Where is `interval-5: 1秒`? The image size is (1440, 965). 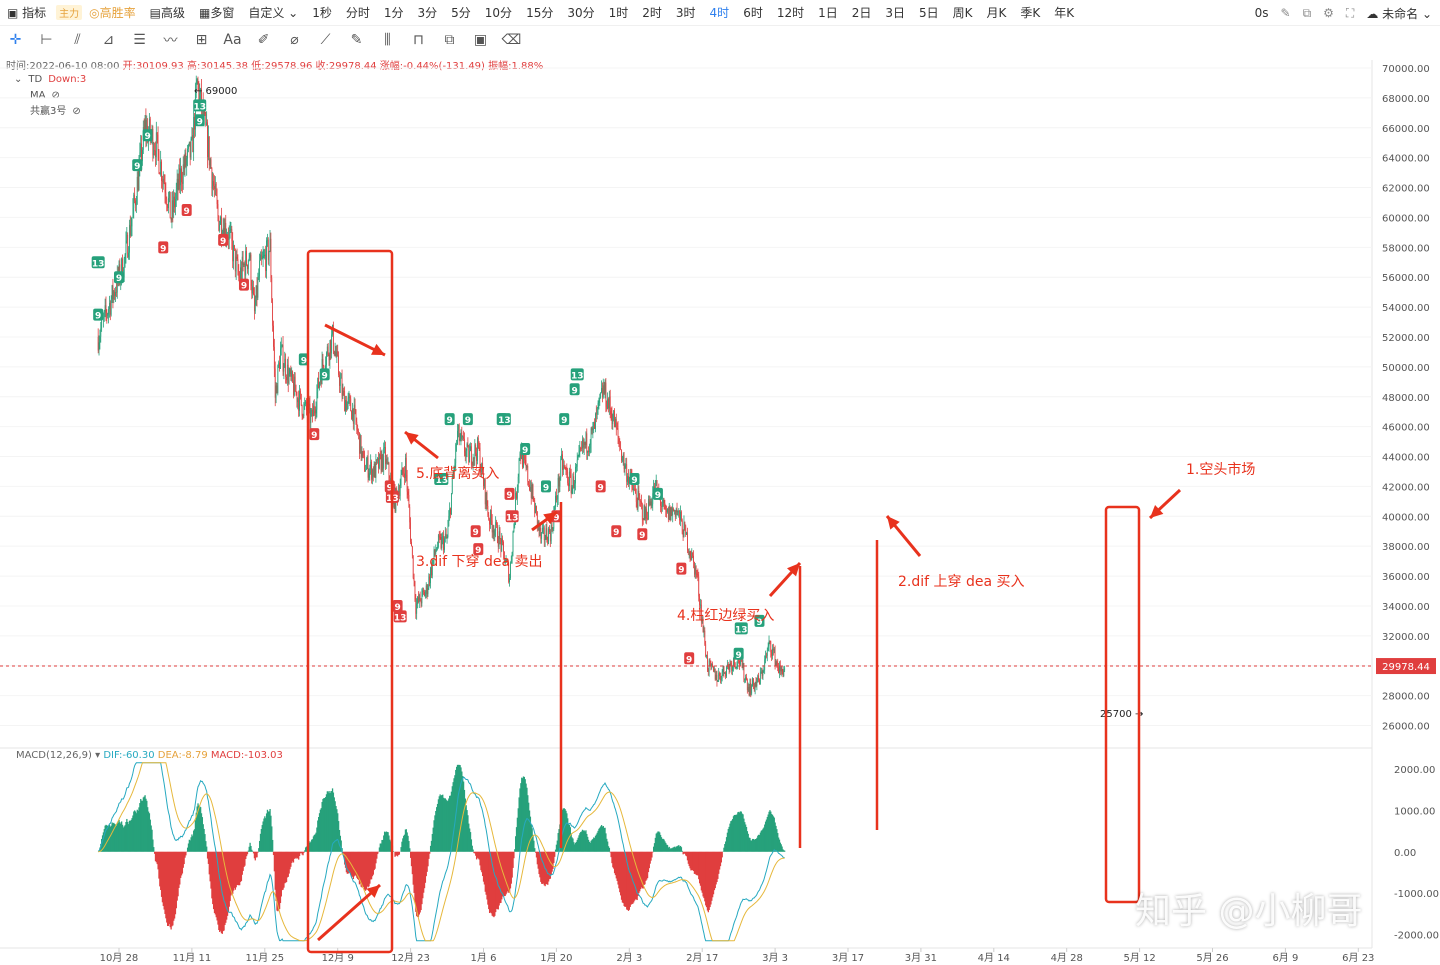
interval-5: 1秒 is located at coordinates (322, 13).